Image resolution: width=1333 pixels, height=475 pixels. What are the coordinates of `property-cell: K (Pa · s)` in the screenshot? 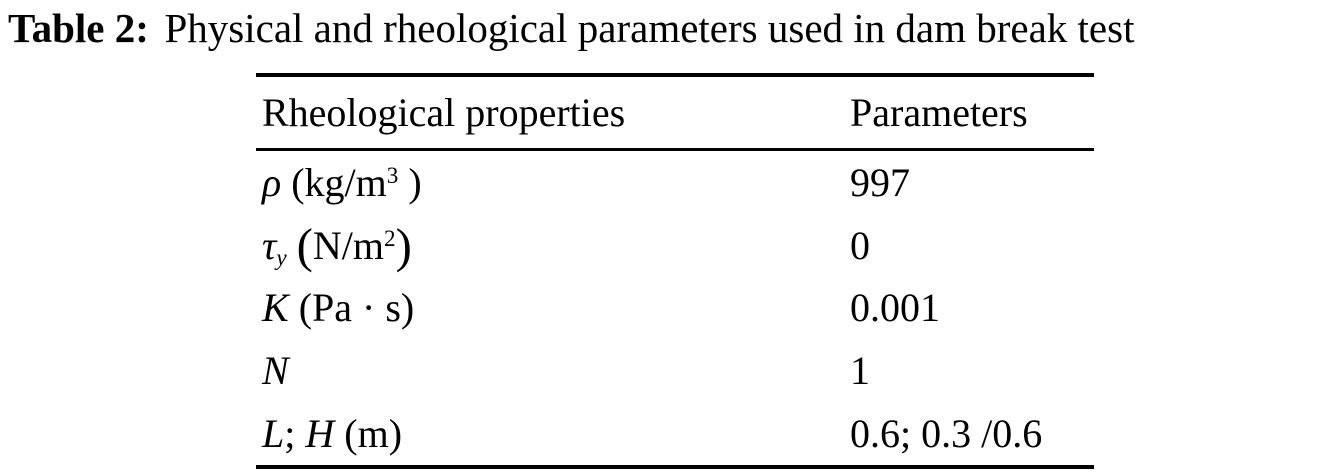 It's located at (338, 308).